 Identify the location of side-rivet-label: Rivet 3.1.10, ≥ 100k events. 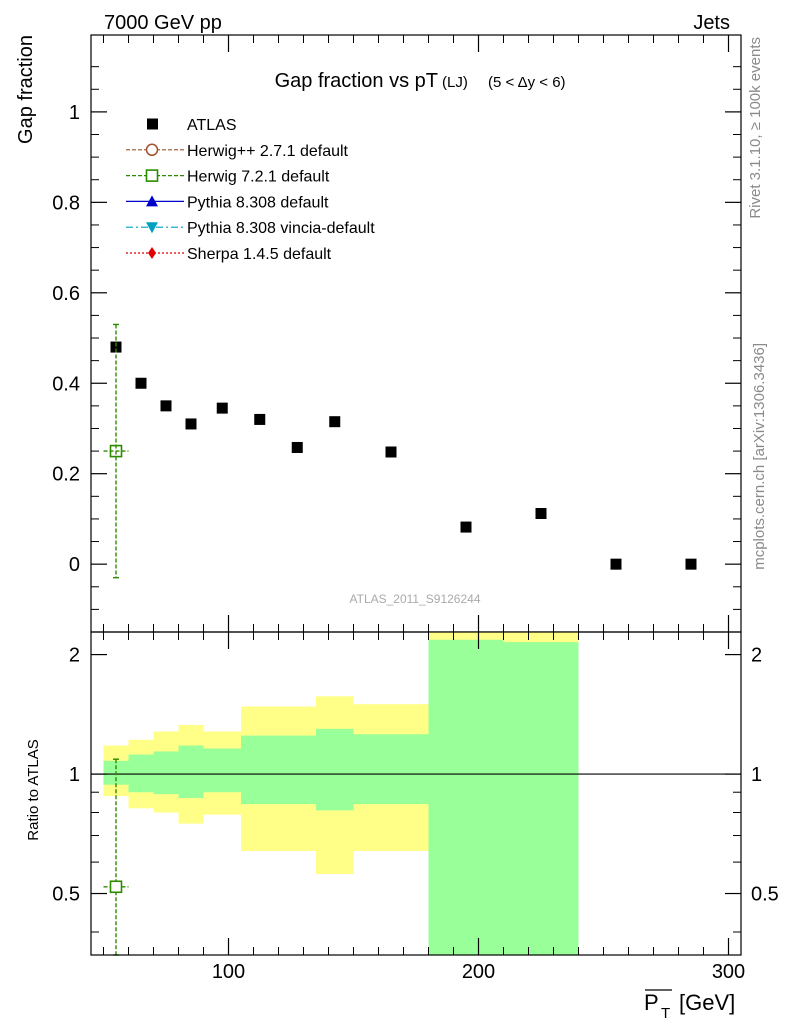
(755, 128).